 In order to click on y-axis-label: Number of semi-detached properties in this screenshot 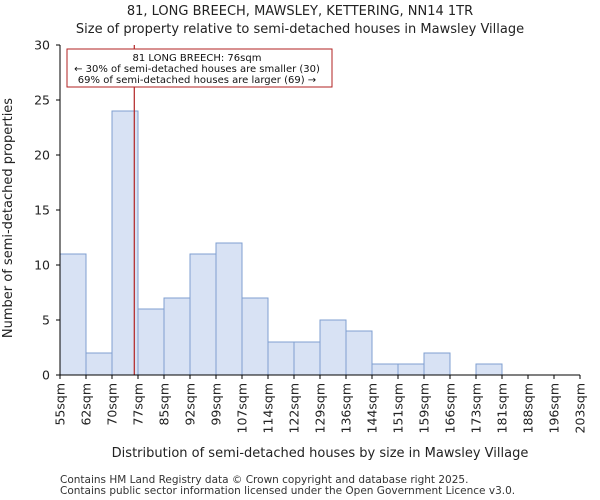, I will do `click(8, 218)`.